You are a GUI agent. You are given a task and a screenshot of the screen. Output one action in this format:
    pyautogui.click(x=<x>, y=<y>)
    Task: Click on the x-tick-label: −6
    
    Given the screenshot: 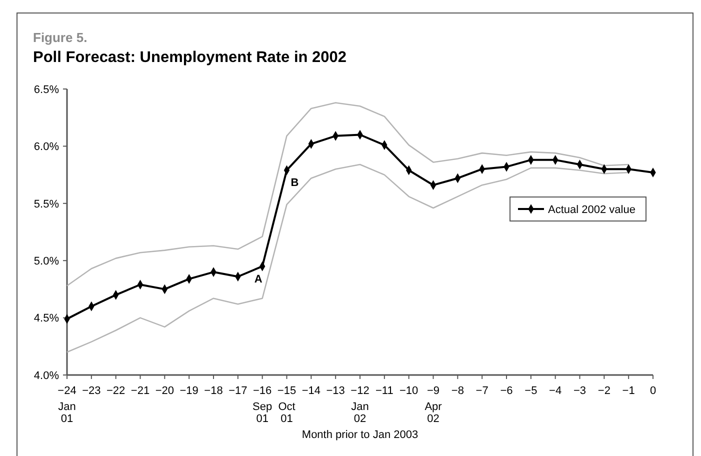 What is the action you would take?
    pyautogui.click(x=506, y=391)
    